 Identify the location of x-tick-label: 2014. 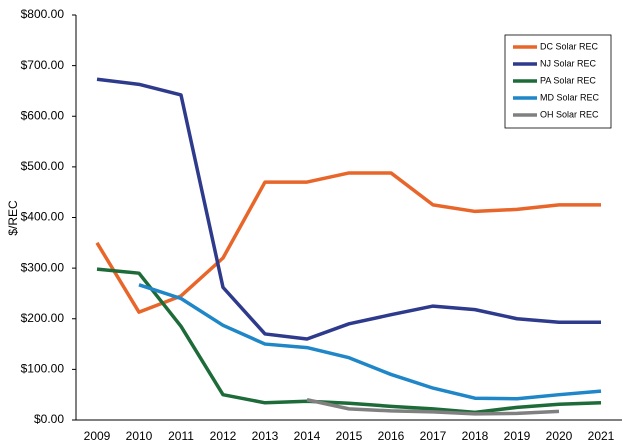
(307, 436).